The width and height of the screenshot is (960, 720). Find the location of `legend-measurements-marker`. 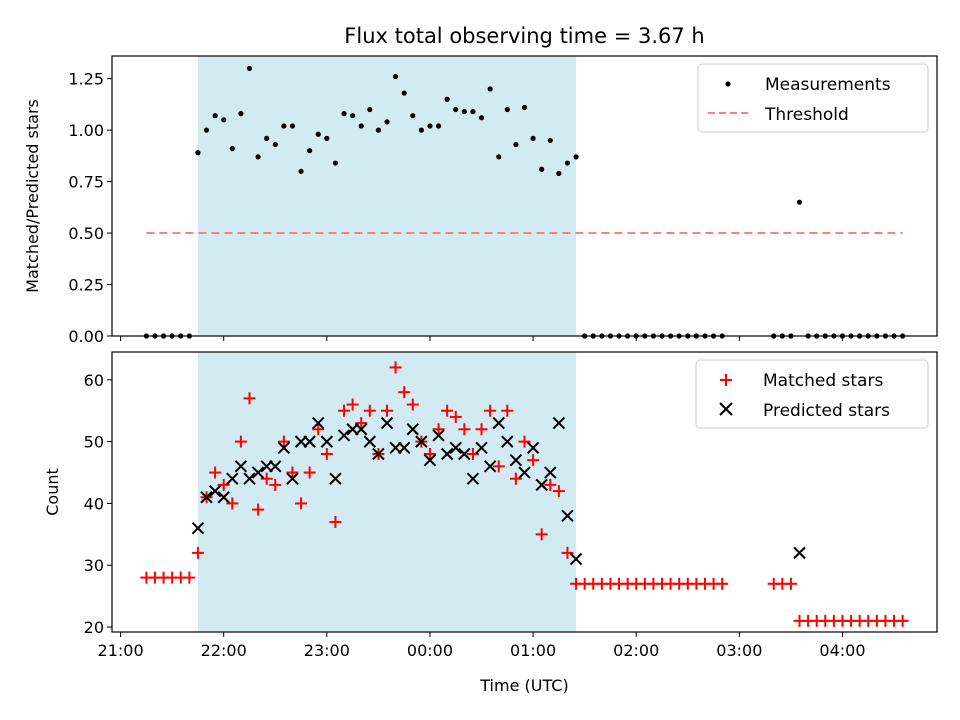

legend-measurements-marker is located at coordinates (728, 84).